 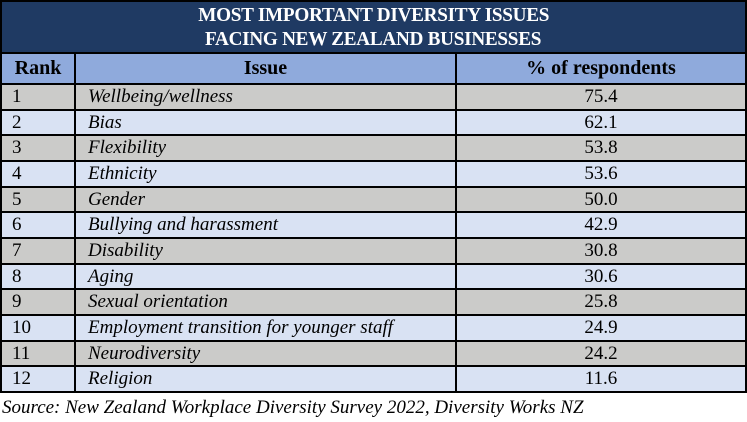 I want to click on table-row: 2 Bias 62.1, so click(x=373, y=123).